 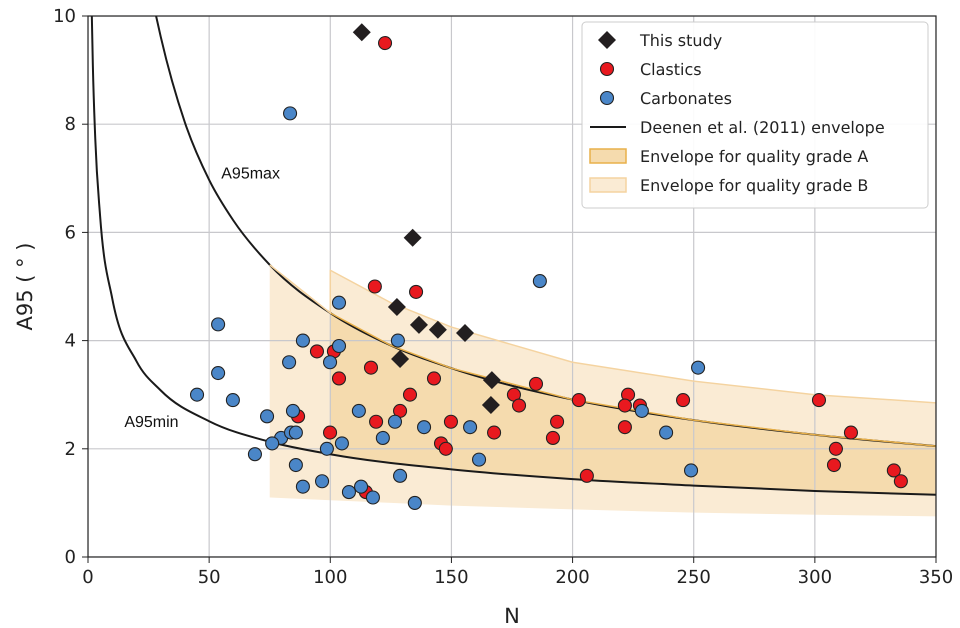 What do you see at coordinates (451, 577) in the screenshot?
I see `x-tick-label: 150` at bounding box center [451, 577].